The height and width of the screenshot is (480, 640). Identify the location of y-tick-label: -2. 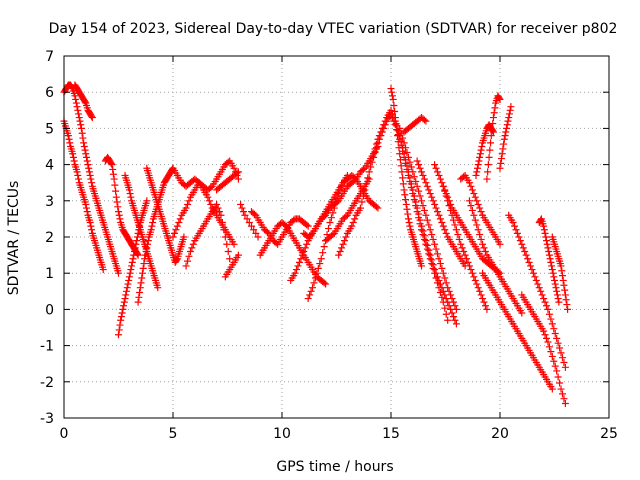
(47, 383).